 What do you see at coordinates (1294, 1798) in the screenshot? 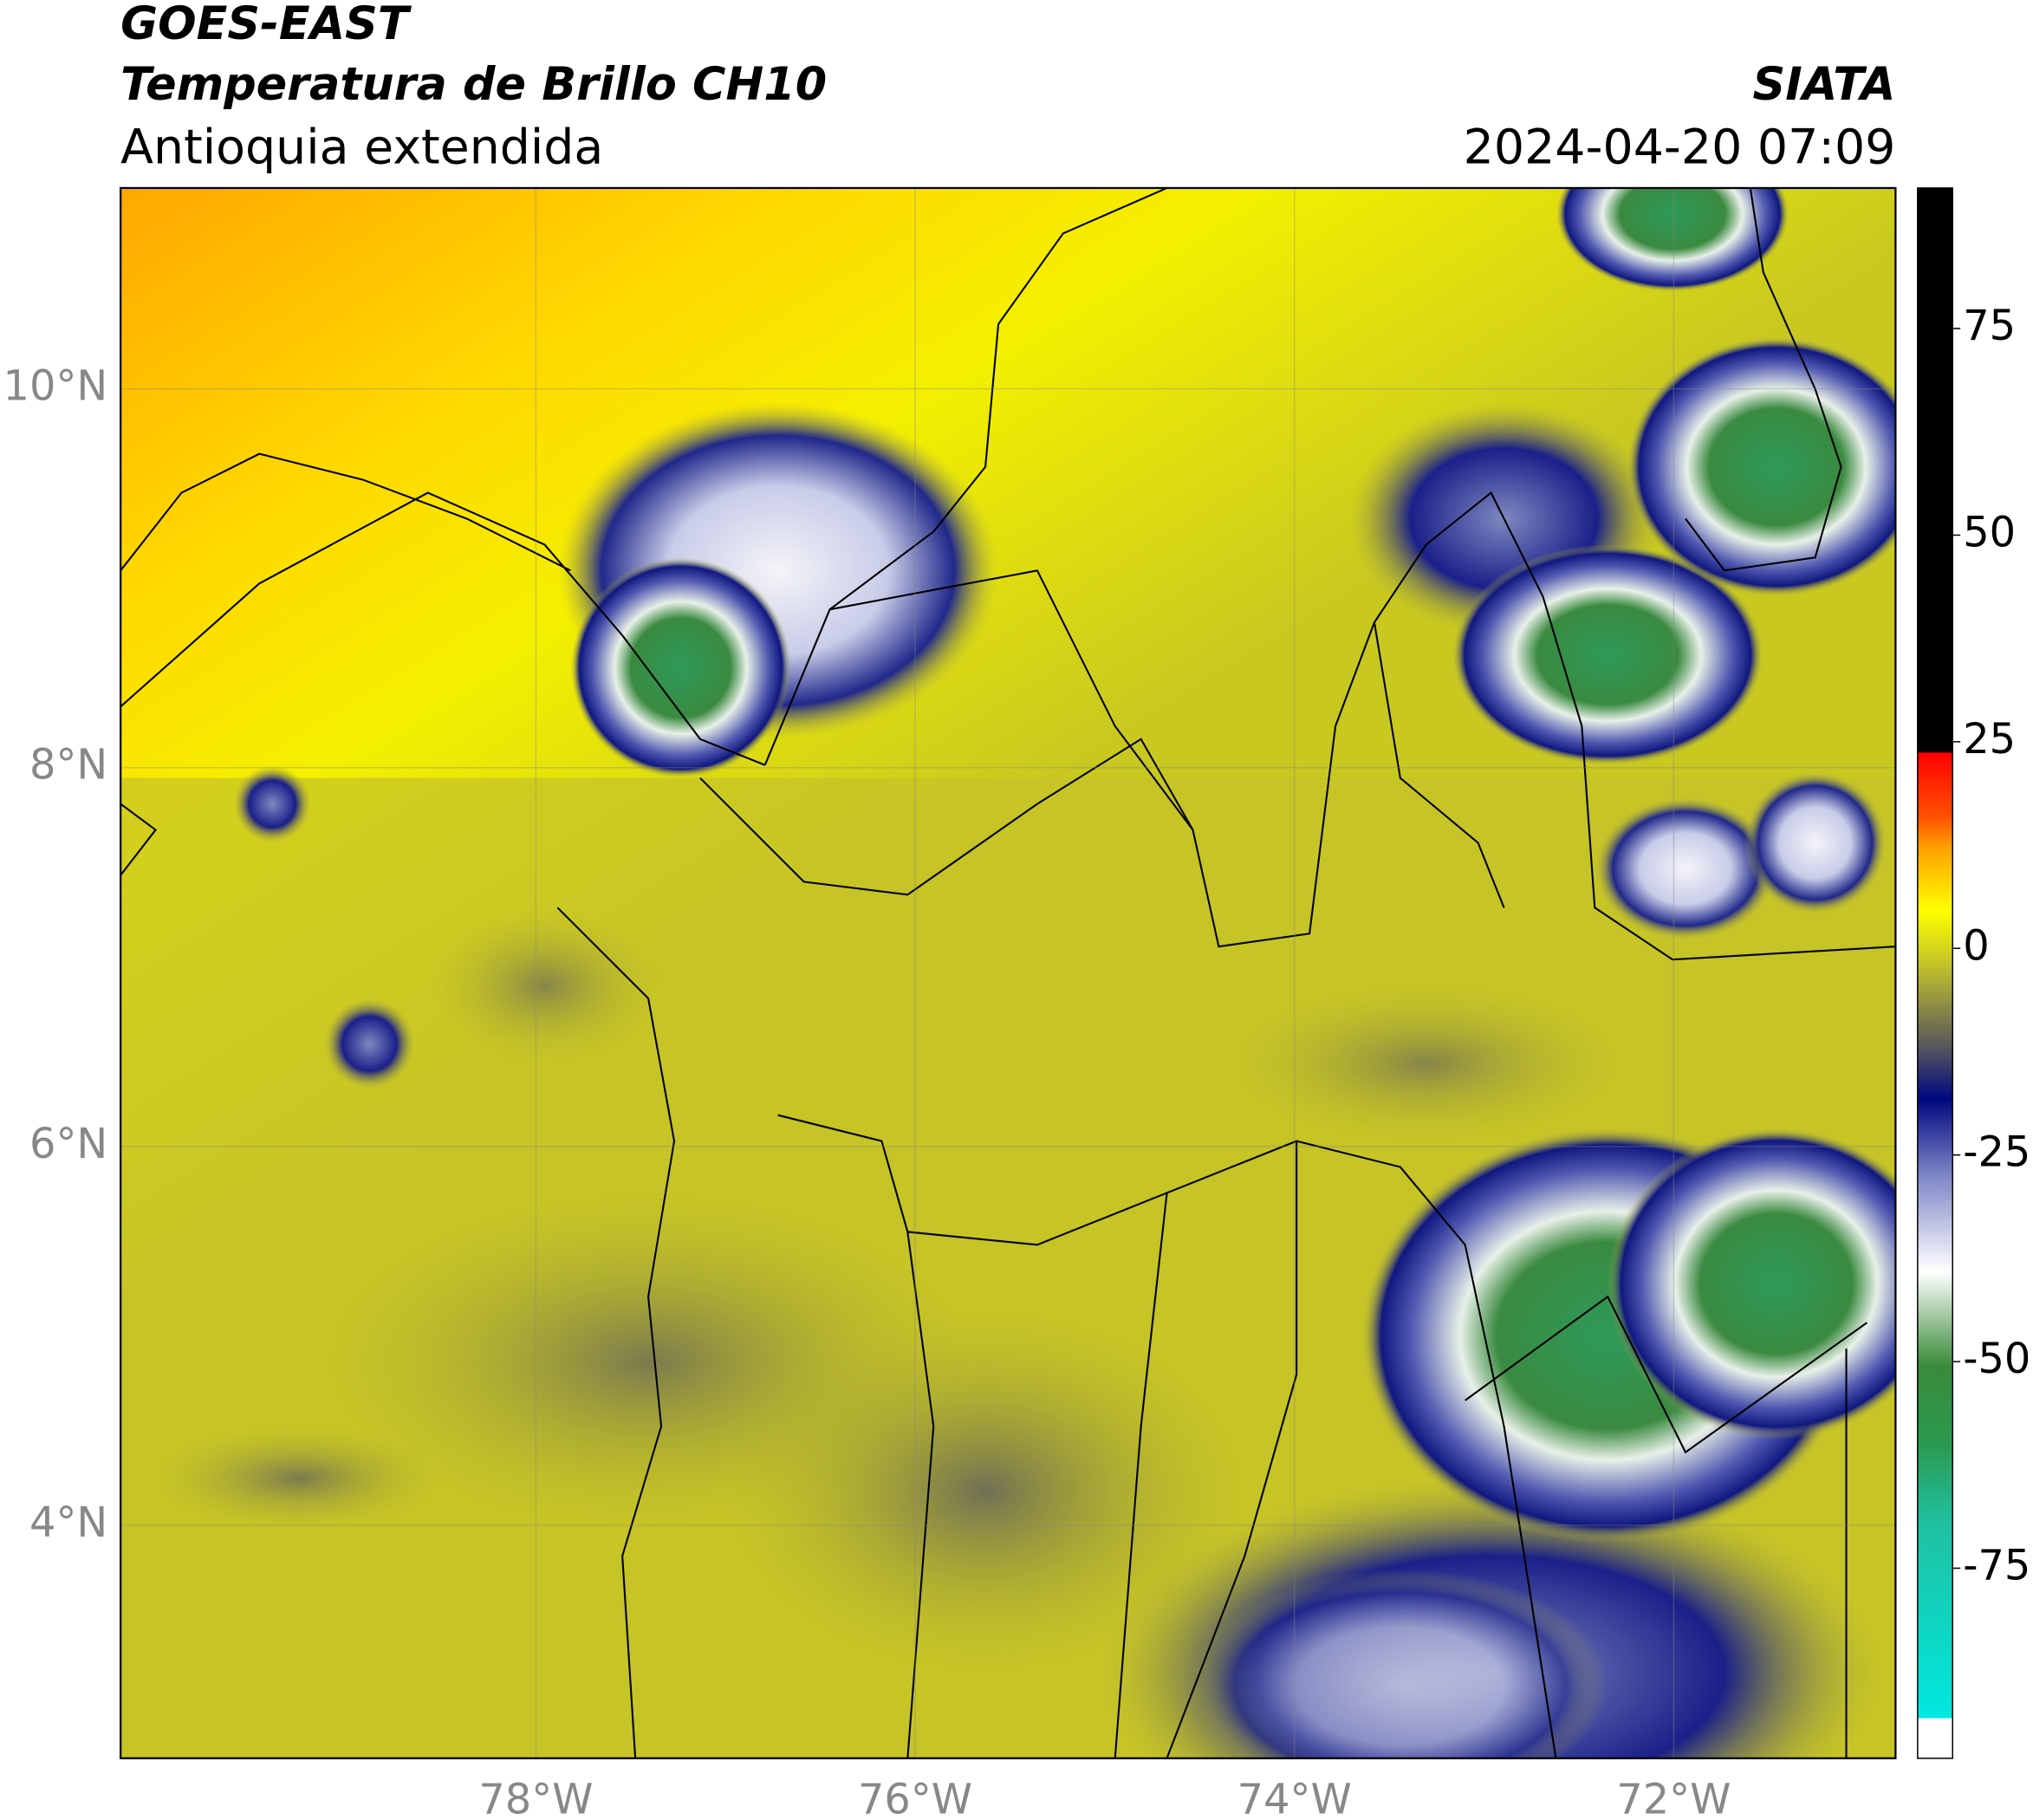
I see `x-tick-label: 74°W` at bounding box center [1294, 1798].